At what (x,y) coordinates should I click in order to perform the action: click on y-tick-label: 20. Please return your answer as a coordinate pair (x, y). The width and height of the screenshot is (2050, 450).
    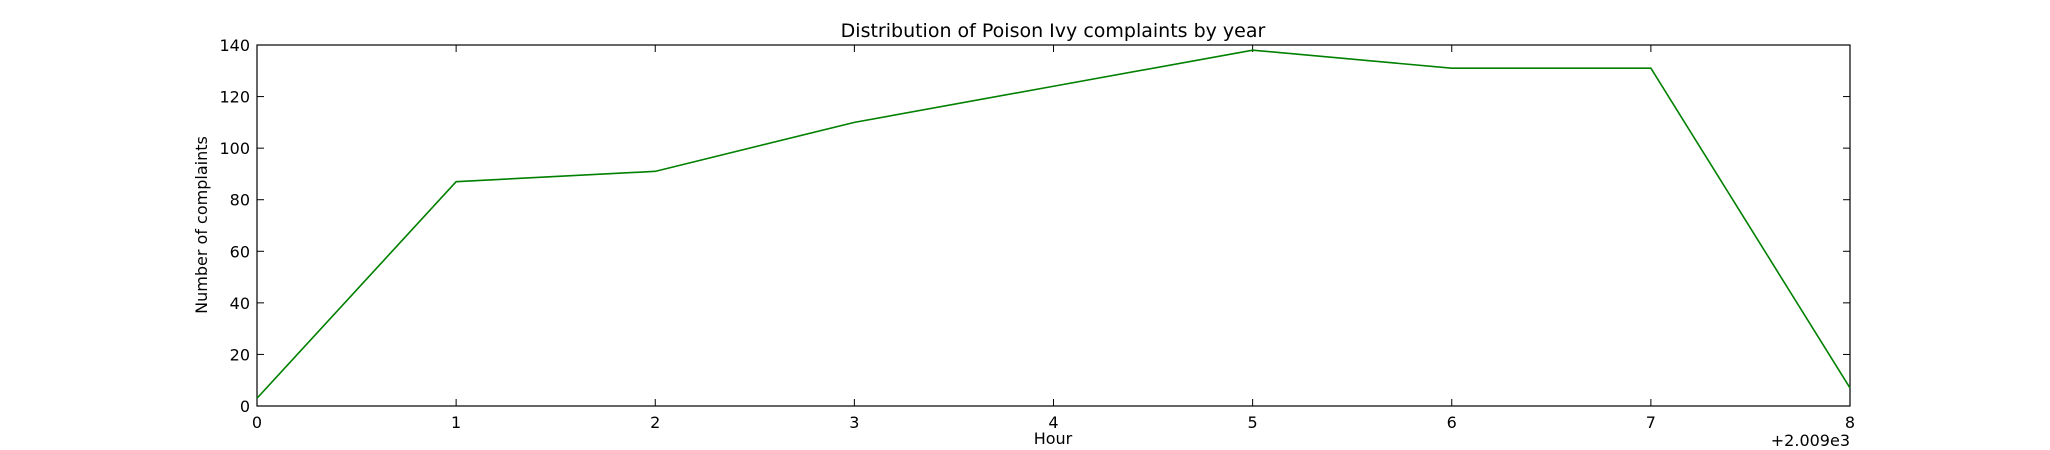
    Looking at the image, I should click on (240, 354).